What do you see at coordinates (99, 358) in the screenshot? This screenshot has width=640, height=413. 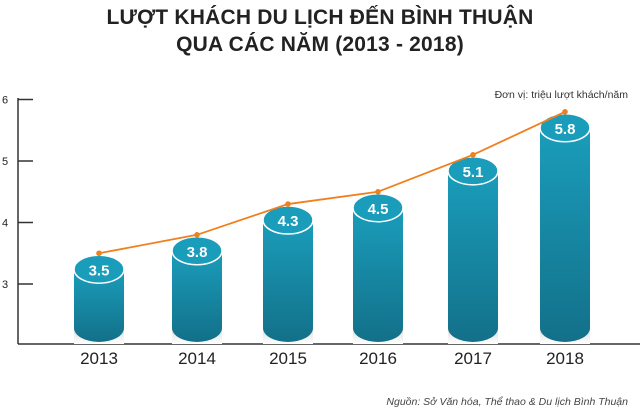 I see `x-tick-label: 2013` at bounding box center [99, 358].